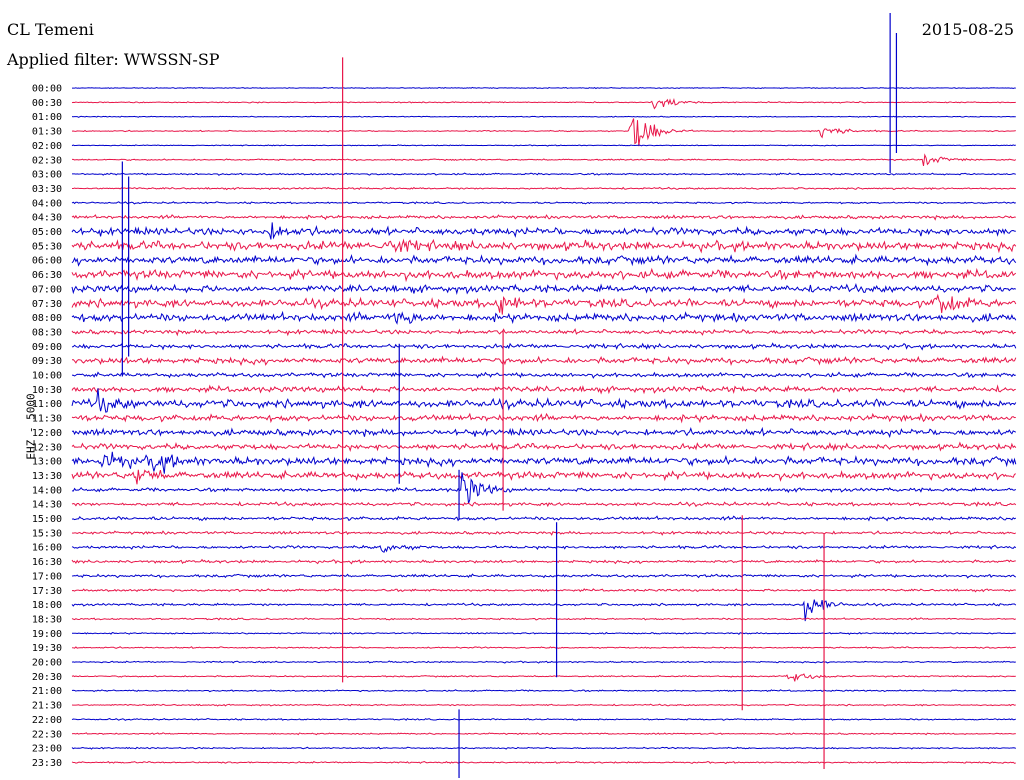  I want to click on trace-2000, so click(543, 662).